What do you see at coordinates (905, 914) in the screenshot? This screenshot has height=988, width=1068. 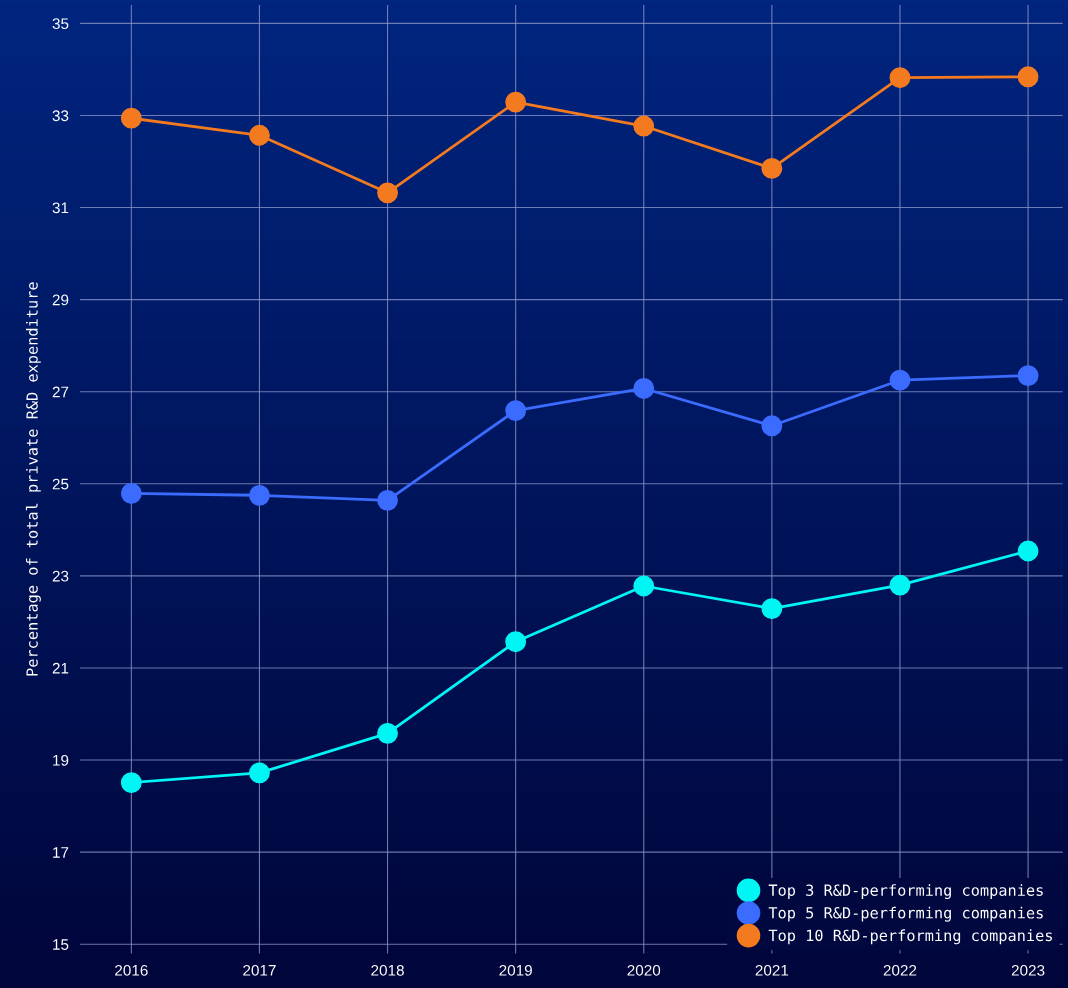 I see `legend-label: Top 5 R&D-performing companies` at bounding box center [905, 914].